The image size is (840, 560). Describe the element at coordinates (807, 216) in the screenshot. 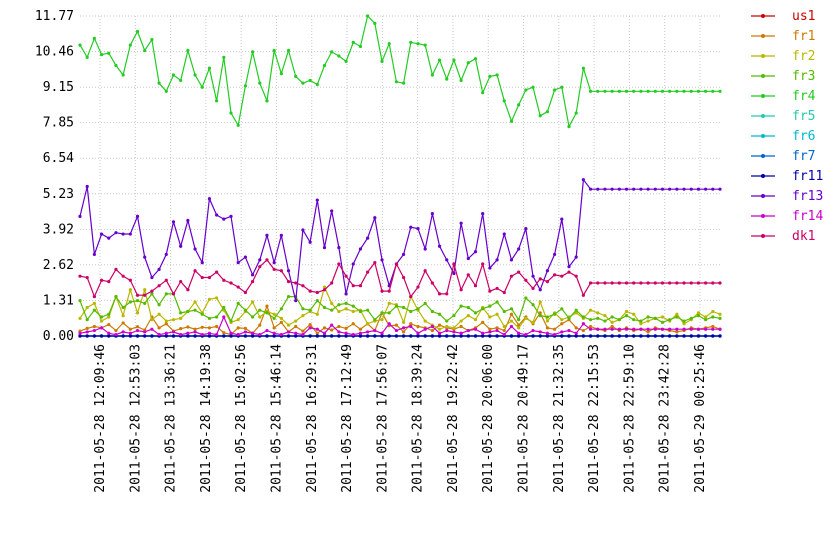

I see `legend-label: fr14` at that location.